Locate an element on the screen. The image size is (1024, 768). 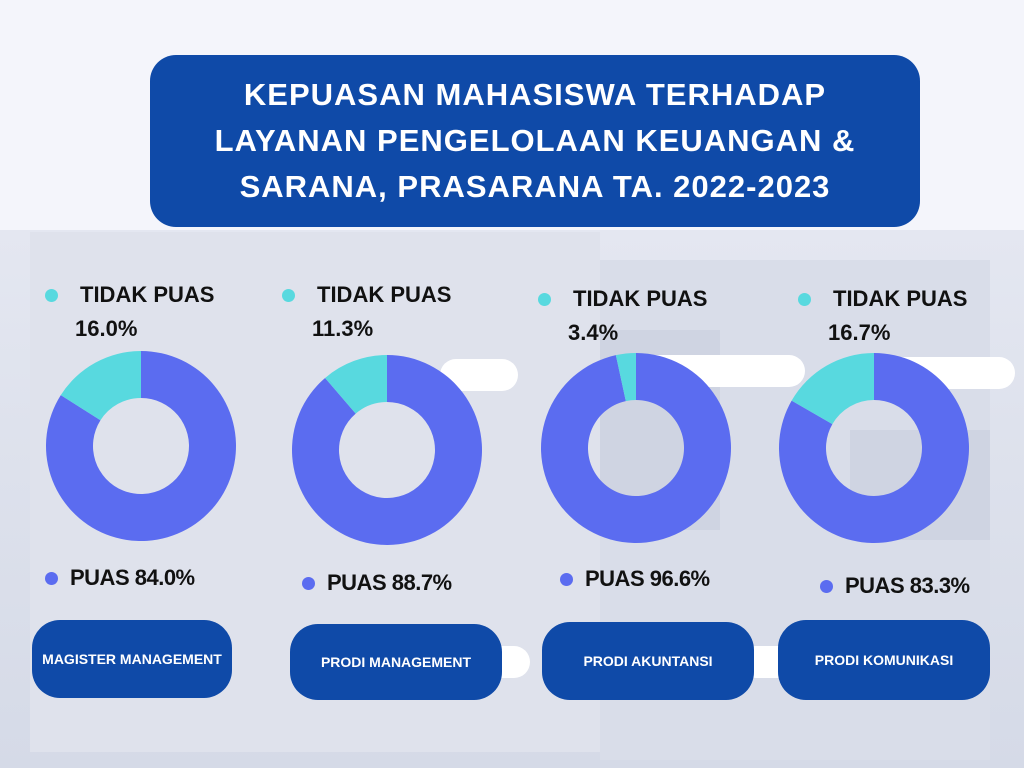
tidak-puas-percent: 3.4% is located at coordinates (593, 332).